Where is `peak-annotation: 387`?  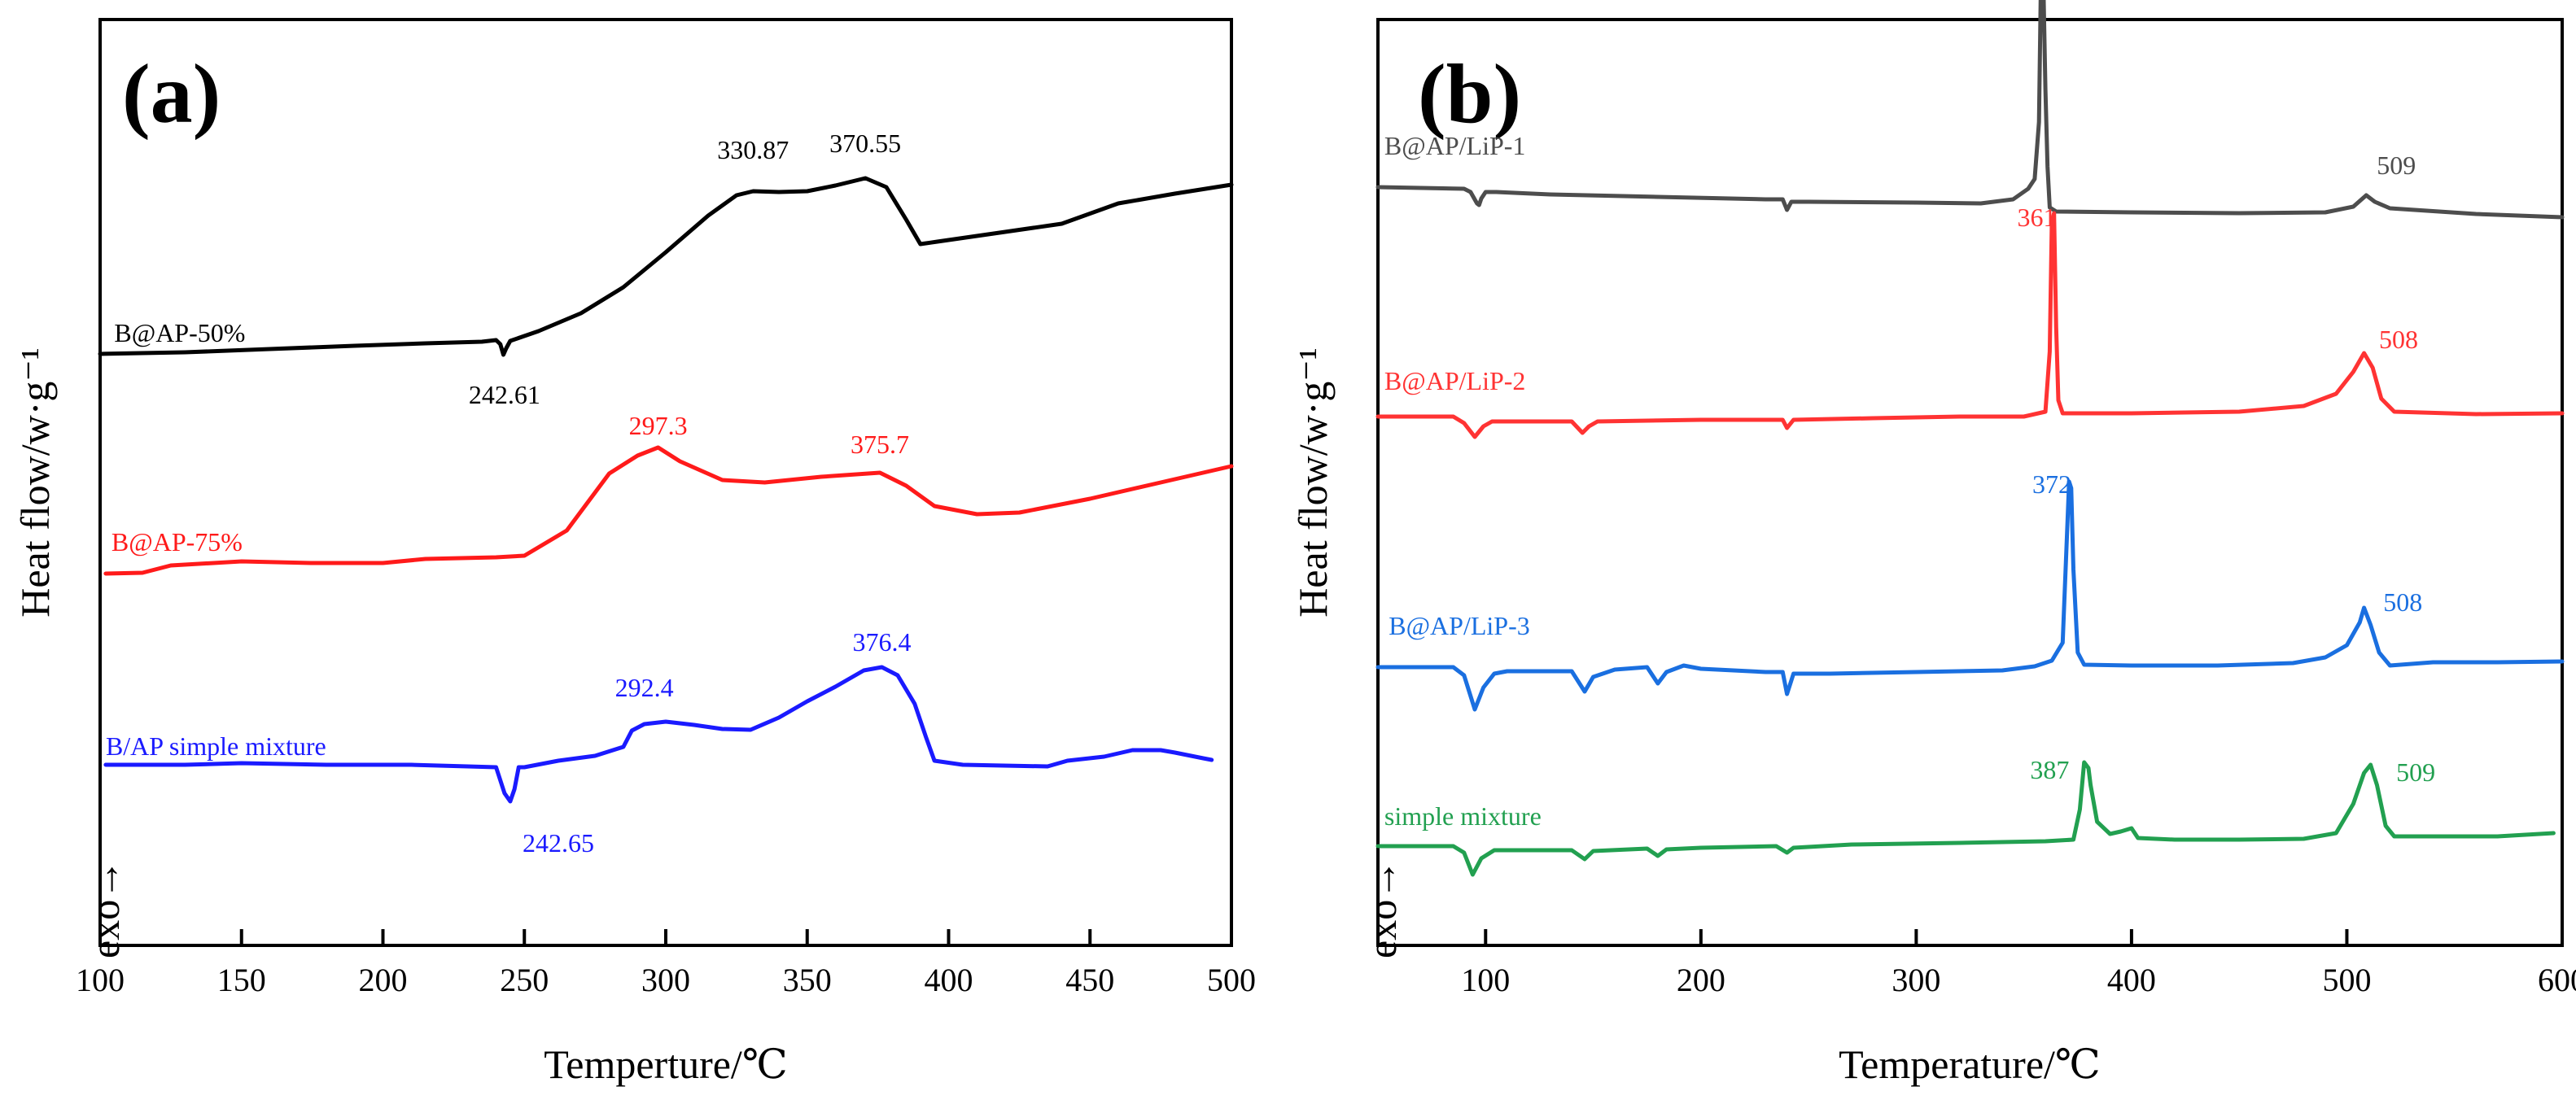
peak-annotation: 387 is located at coordinates (2049, 770).